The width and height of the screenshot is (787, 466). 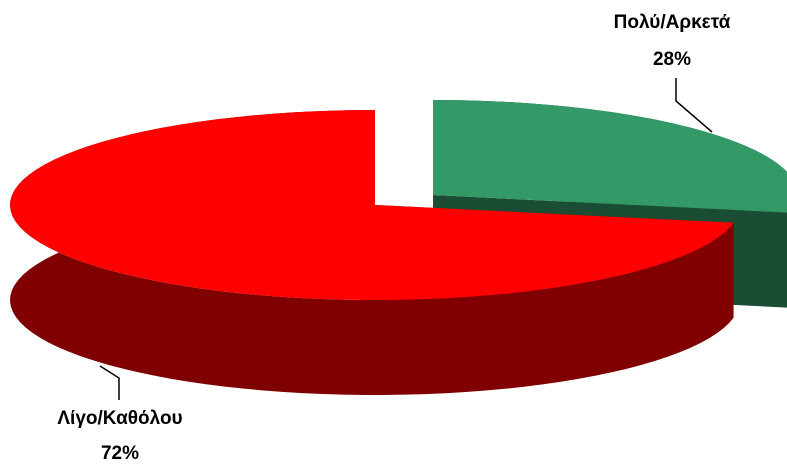 I want to click on slice-value-label: 72%, so click(x=120, y=453).